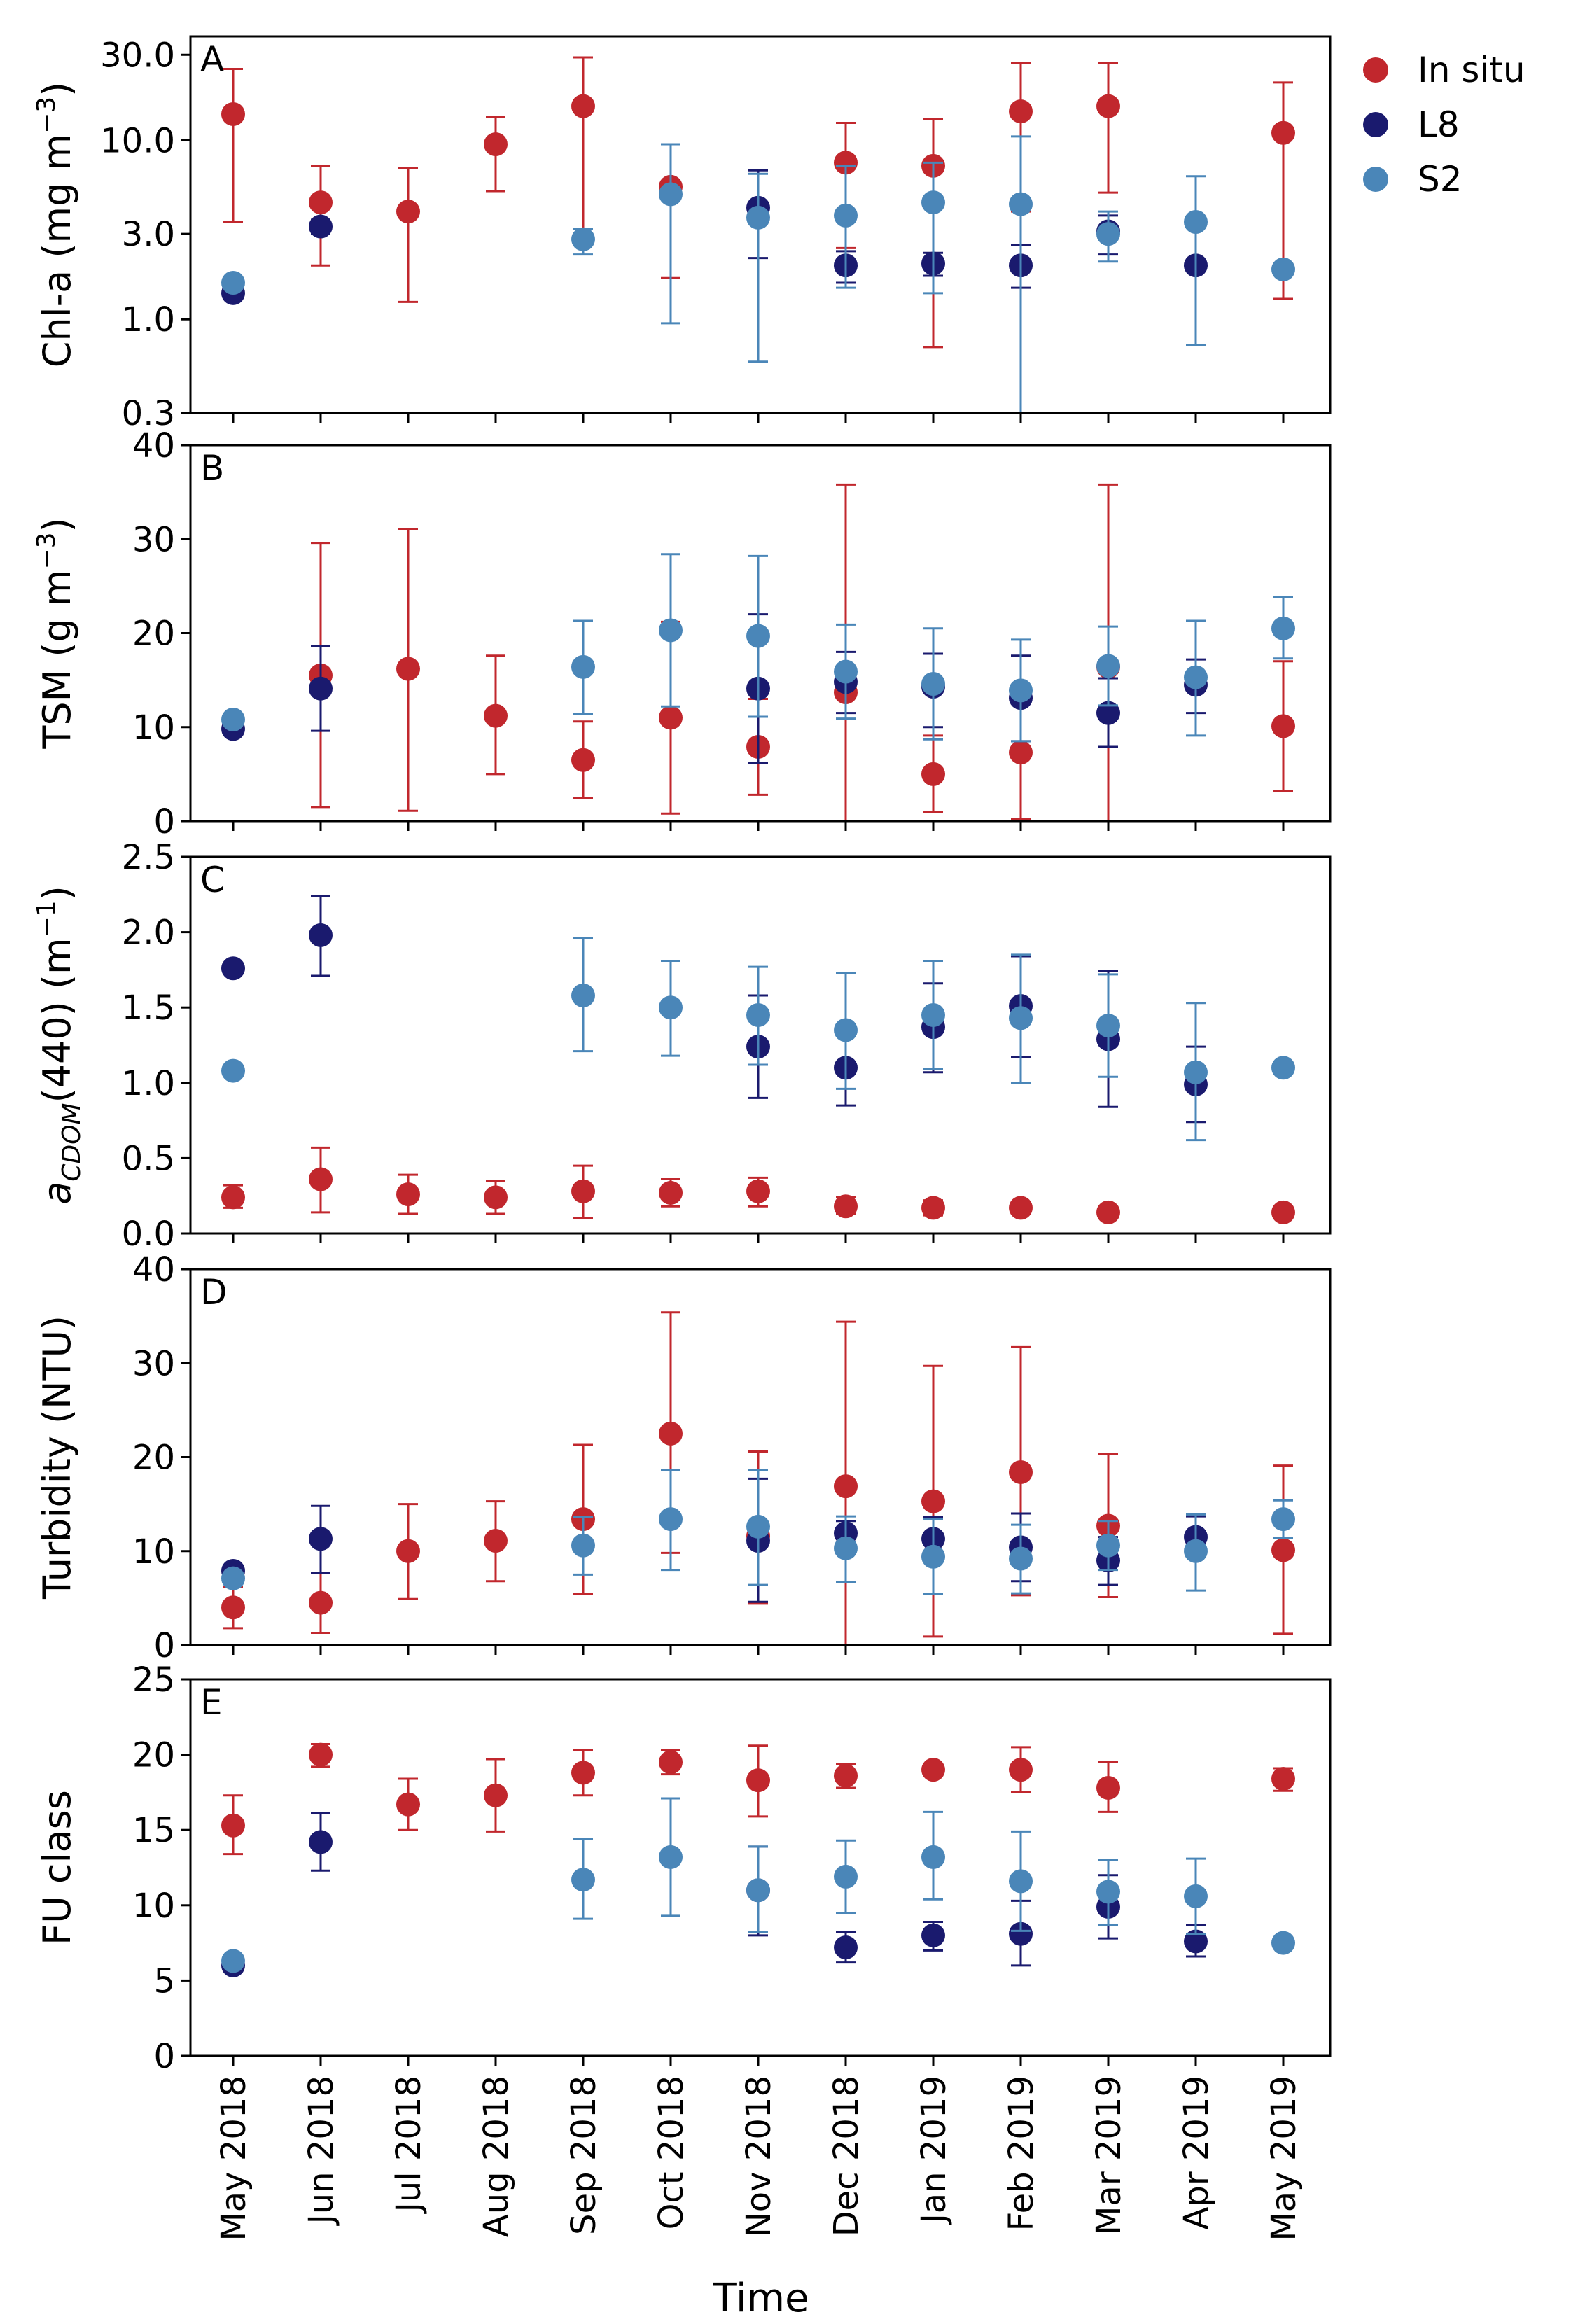 The height and width of the screenshot is (2324, 1571). Describe the element at coordinates (148, 1234) in the screenshot. I see `y-tick-label: 0.0` at that location.